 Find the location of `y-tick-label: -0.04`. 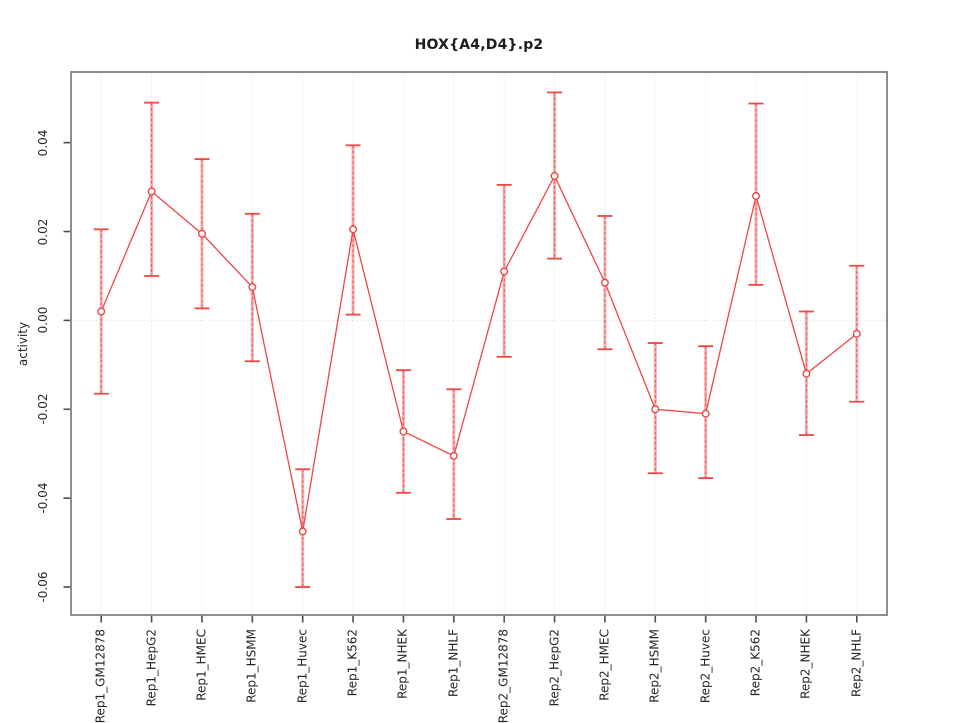

y-tick-label: -0.04 is located at coordinates (43, 498).